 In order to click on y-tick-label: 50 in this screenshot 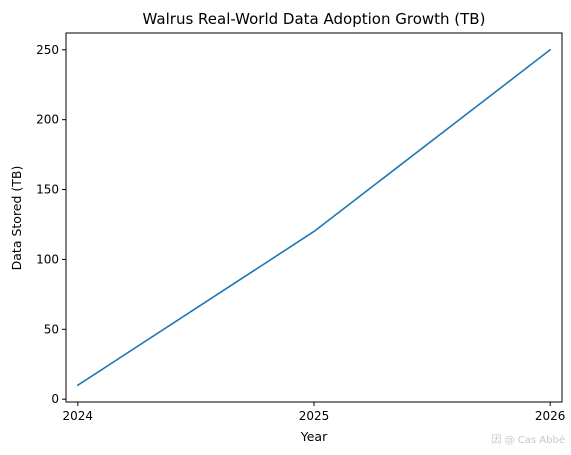, I will do `click(51, 329)`.